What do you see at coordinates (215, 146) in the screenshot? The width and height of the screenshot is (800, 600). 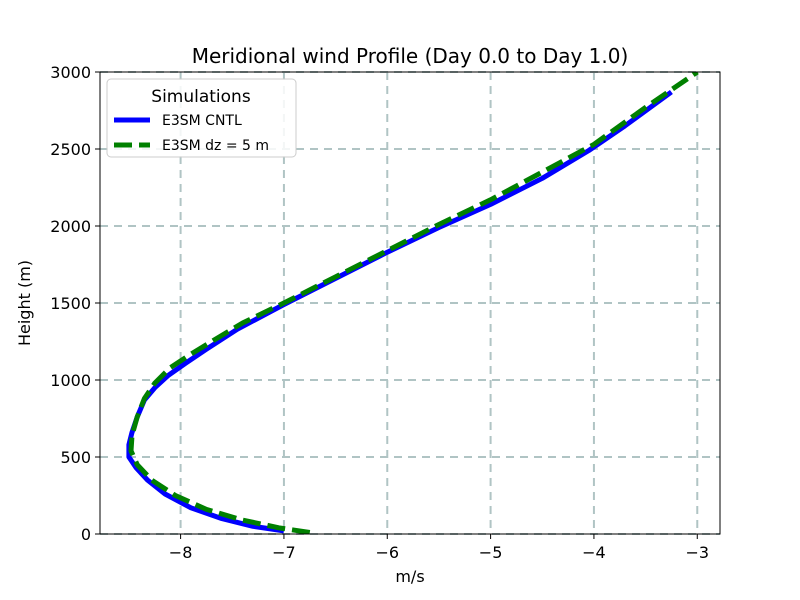 I see `legend-label-e3sm-dz5: E3SM dz = 5 m` at bounding box center [215, 146].